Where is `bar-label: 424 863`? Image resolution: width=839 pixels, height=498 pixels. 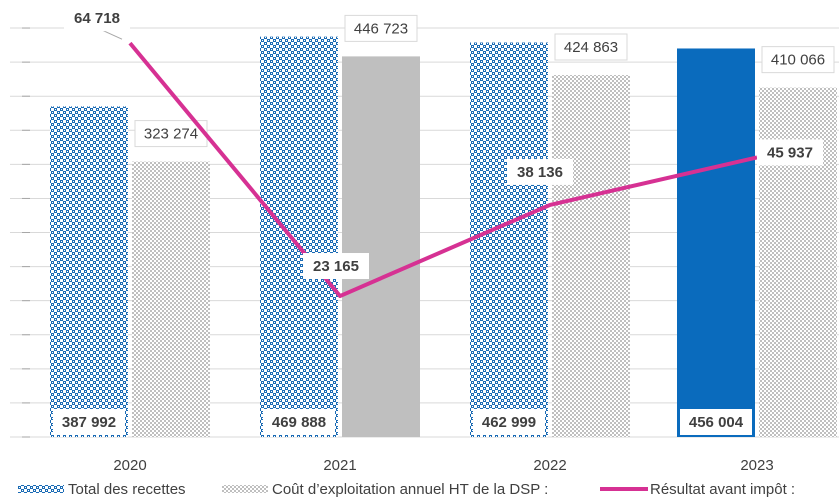 bar-label: 424 863 is located at coordinates (591, 47).